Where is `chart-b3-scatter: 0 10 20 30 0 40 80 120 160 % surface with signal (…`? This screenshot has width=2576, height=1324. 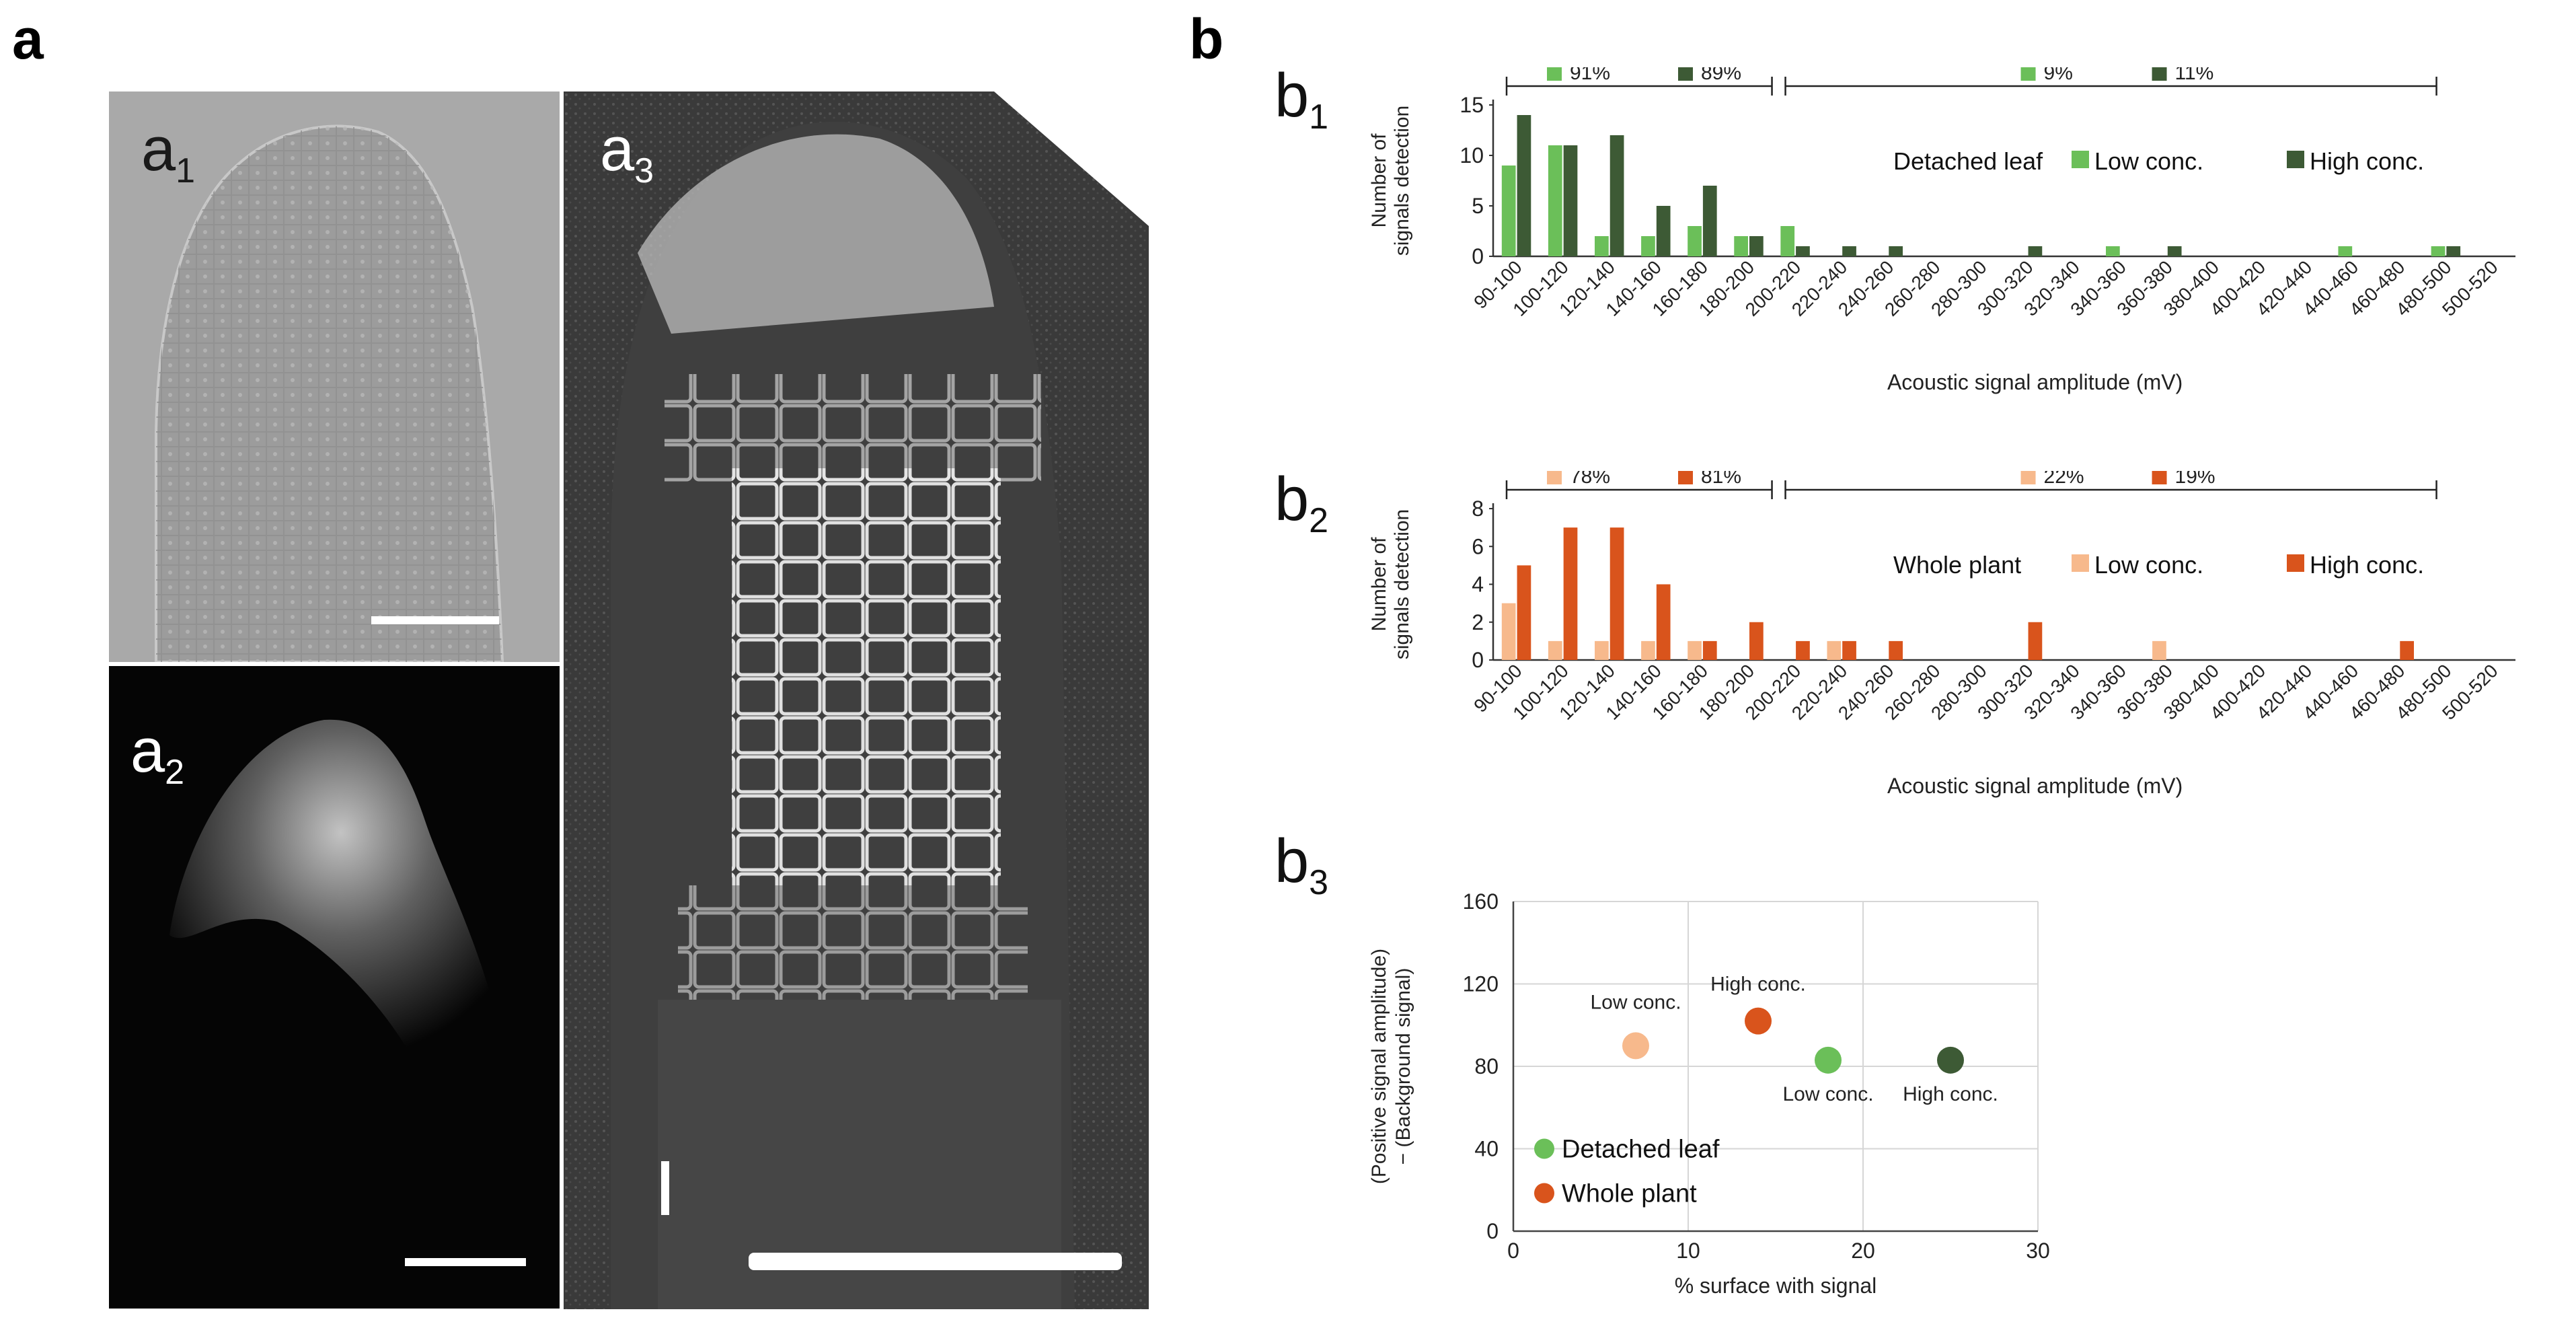
chart-b3-scatter: 0 10 20 30 0 40 80 120 160 % surface with signal (… is located at coordinates (1709, 1093).